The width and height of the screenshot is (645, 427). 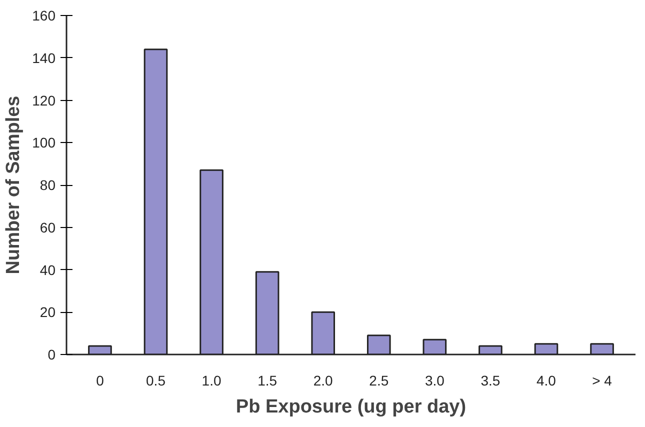 What do you see at coordinates (48, 312) in the screenshot?
I see `y-tick-label: 20` at bounding box center [48, 312].